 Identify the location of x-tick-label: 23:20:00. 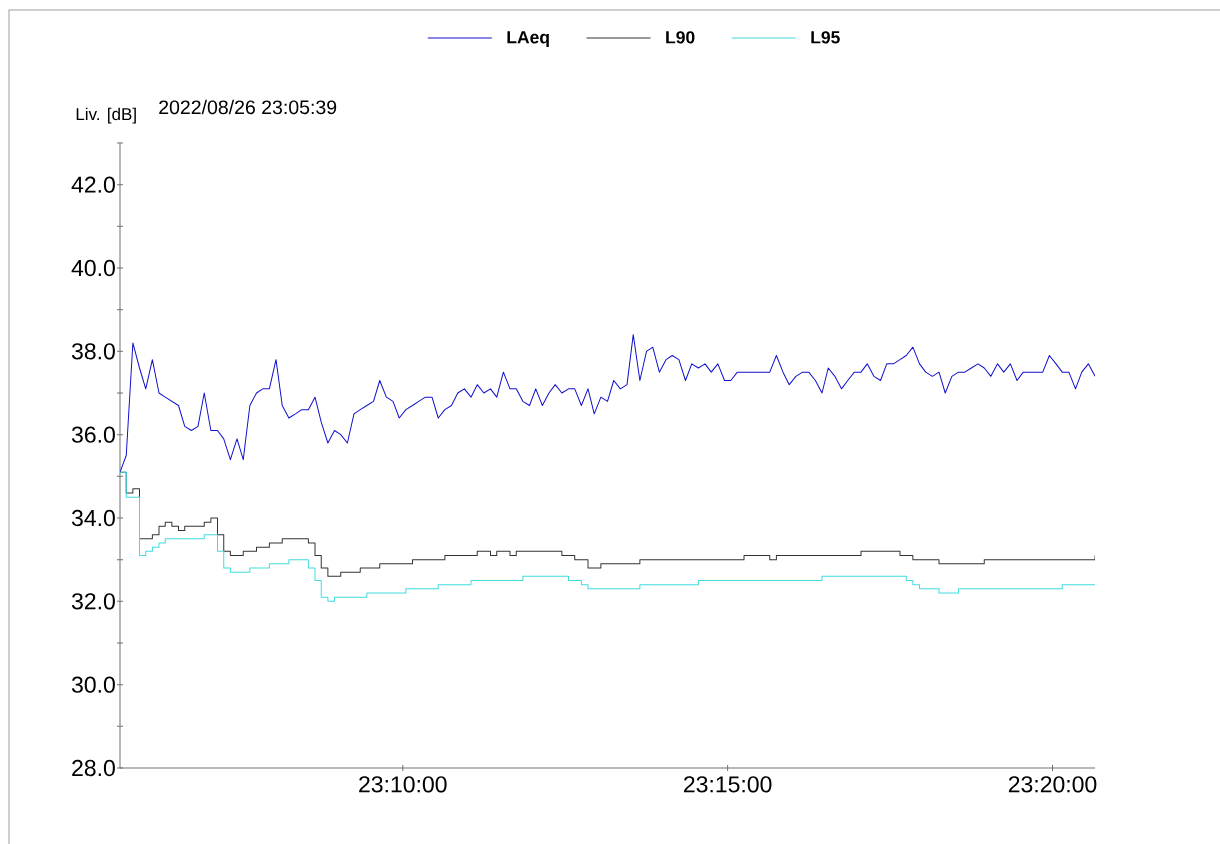
(1052, 784).